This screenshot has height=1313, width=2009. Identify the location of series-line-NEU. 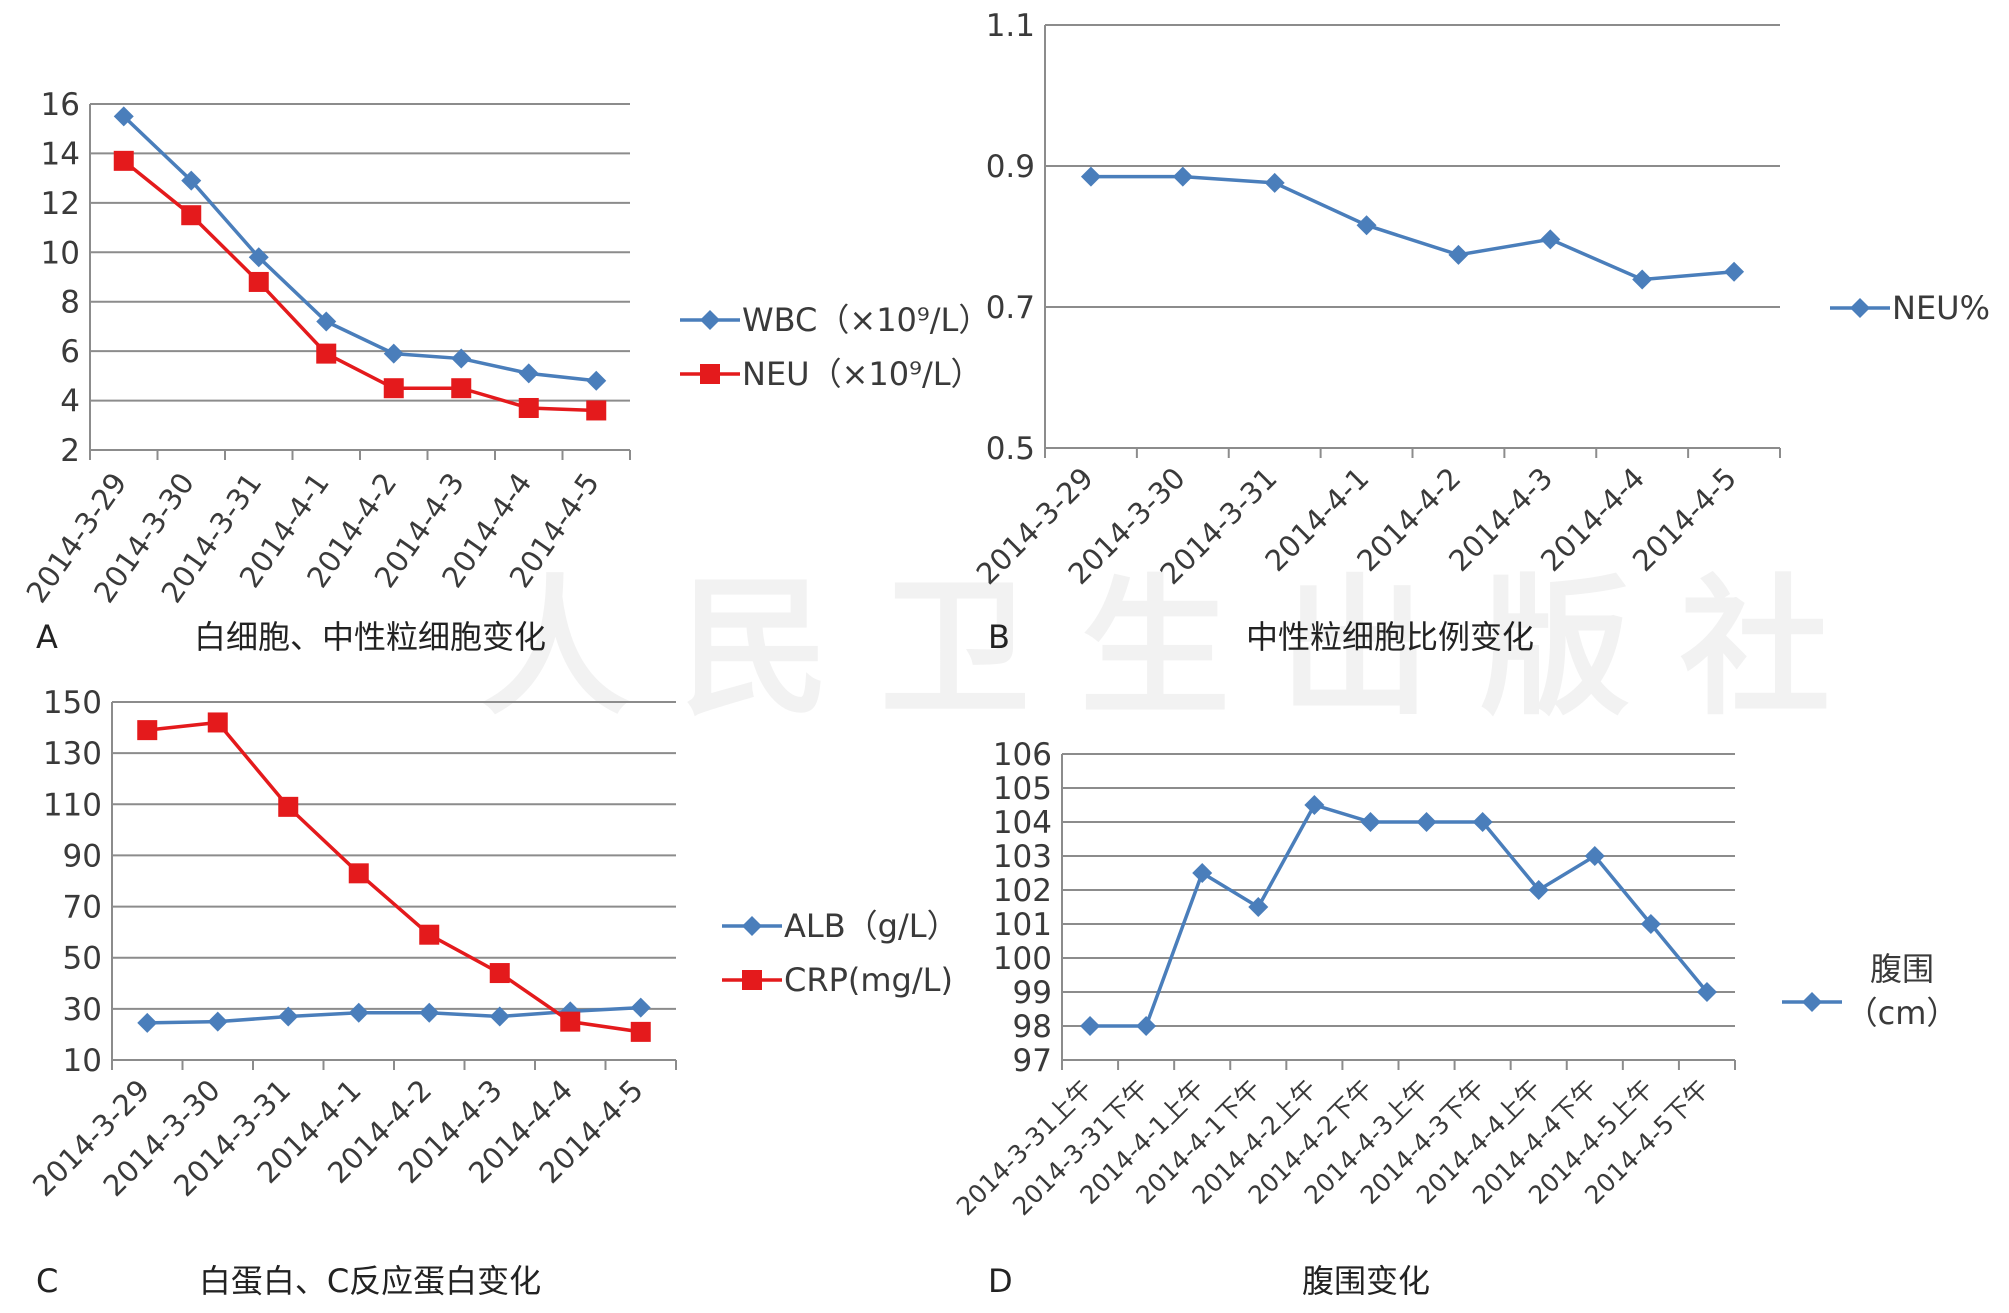
(359, 286).